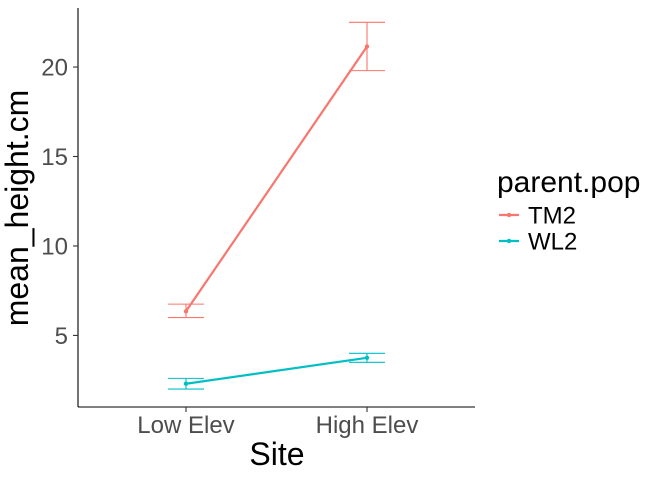 This screenshot has height=480, width=672. What do you see at coordinates (17, 208) in the screenshot?
I see `y-axis-title: mean_height.cm` at bounding box center [17, 208].